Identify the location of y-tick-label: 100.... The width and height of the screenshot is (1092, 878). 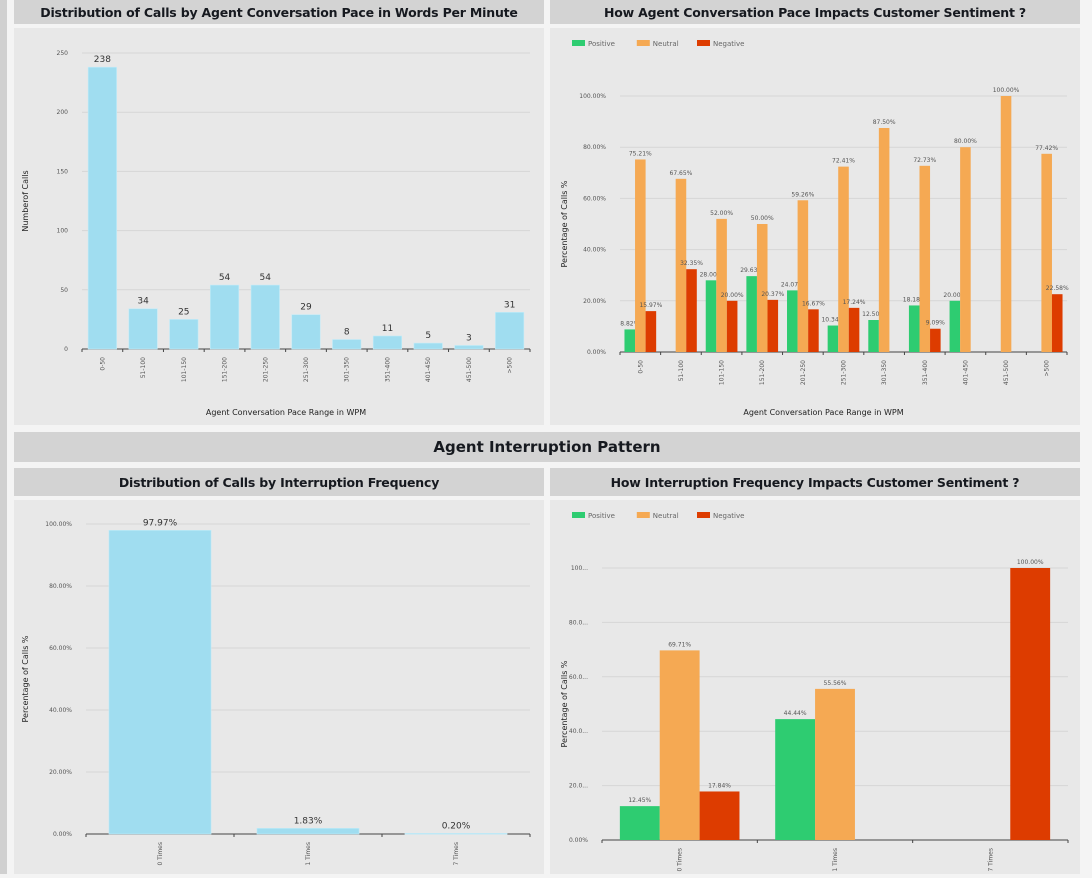
(579, 568).